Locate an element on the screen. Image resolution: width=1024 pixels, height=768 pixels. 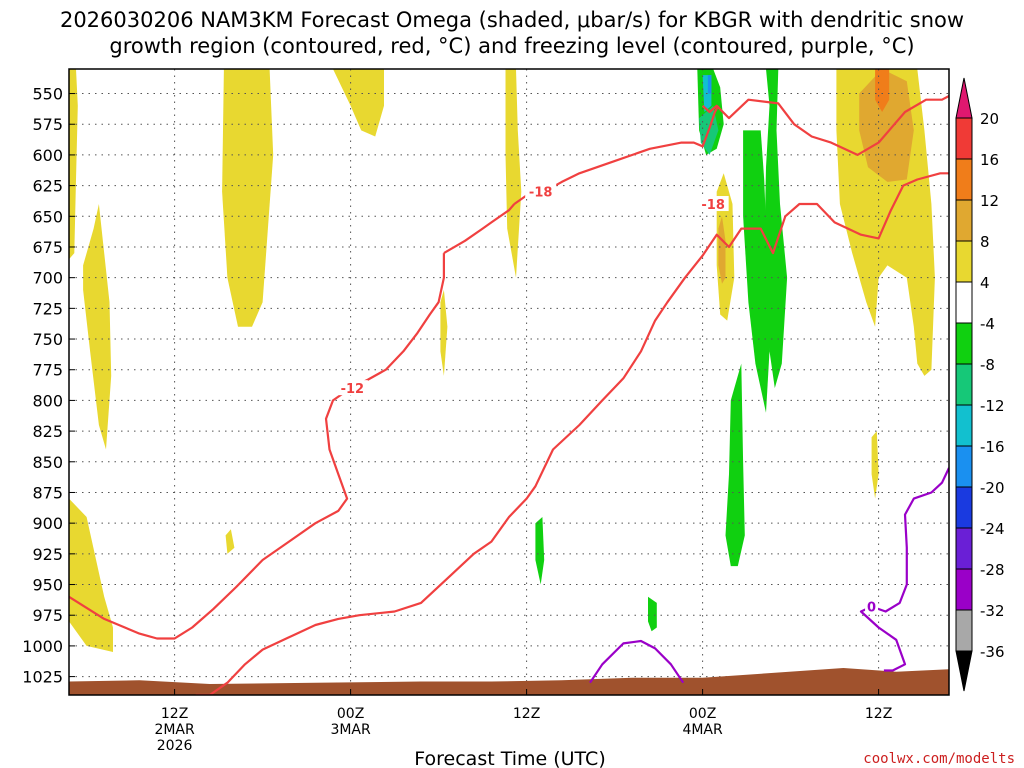
colorbar-label--4: -4 is located at coordinates (987, 324).